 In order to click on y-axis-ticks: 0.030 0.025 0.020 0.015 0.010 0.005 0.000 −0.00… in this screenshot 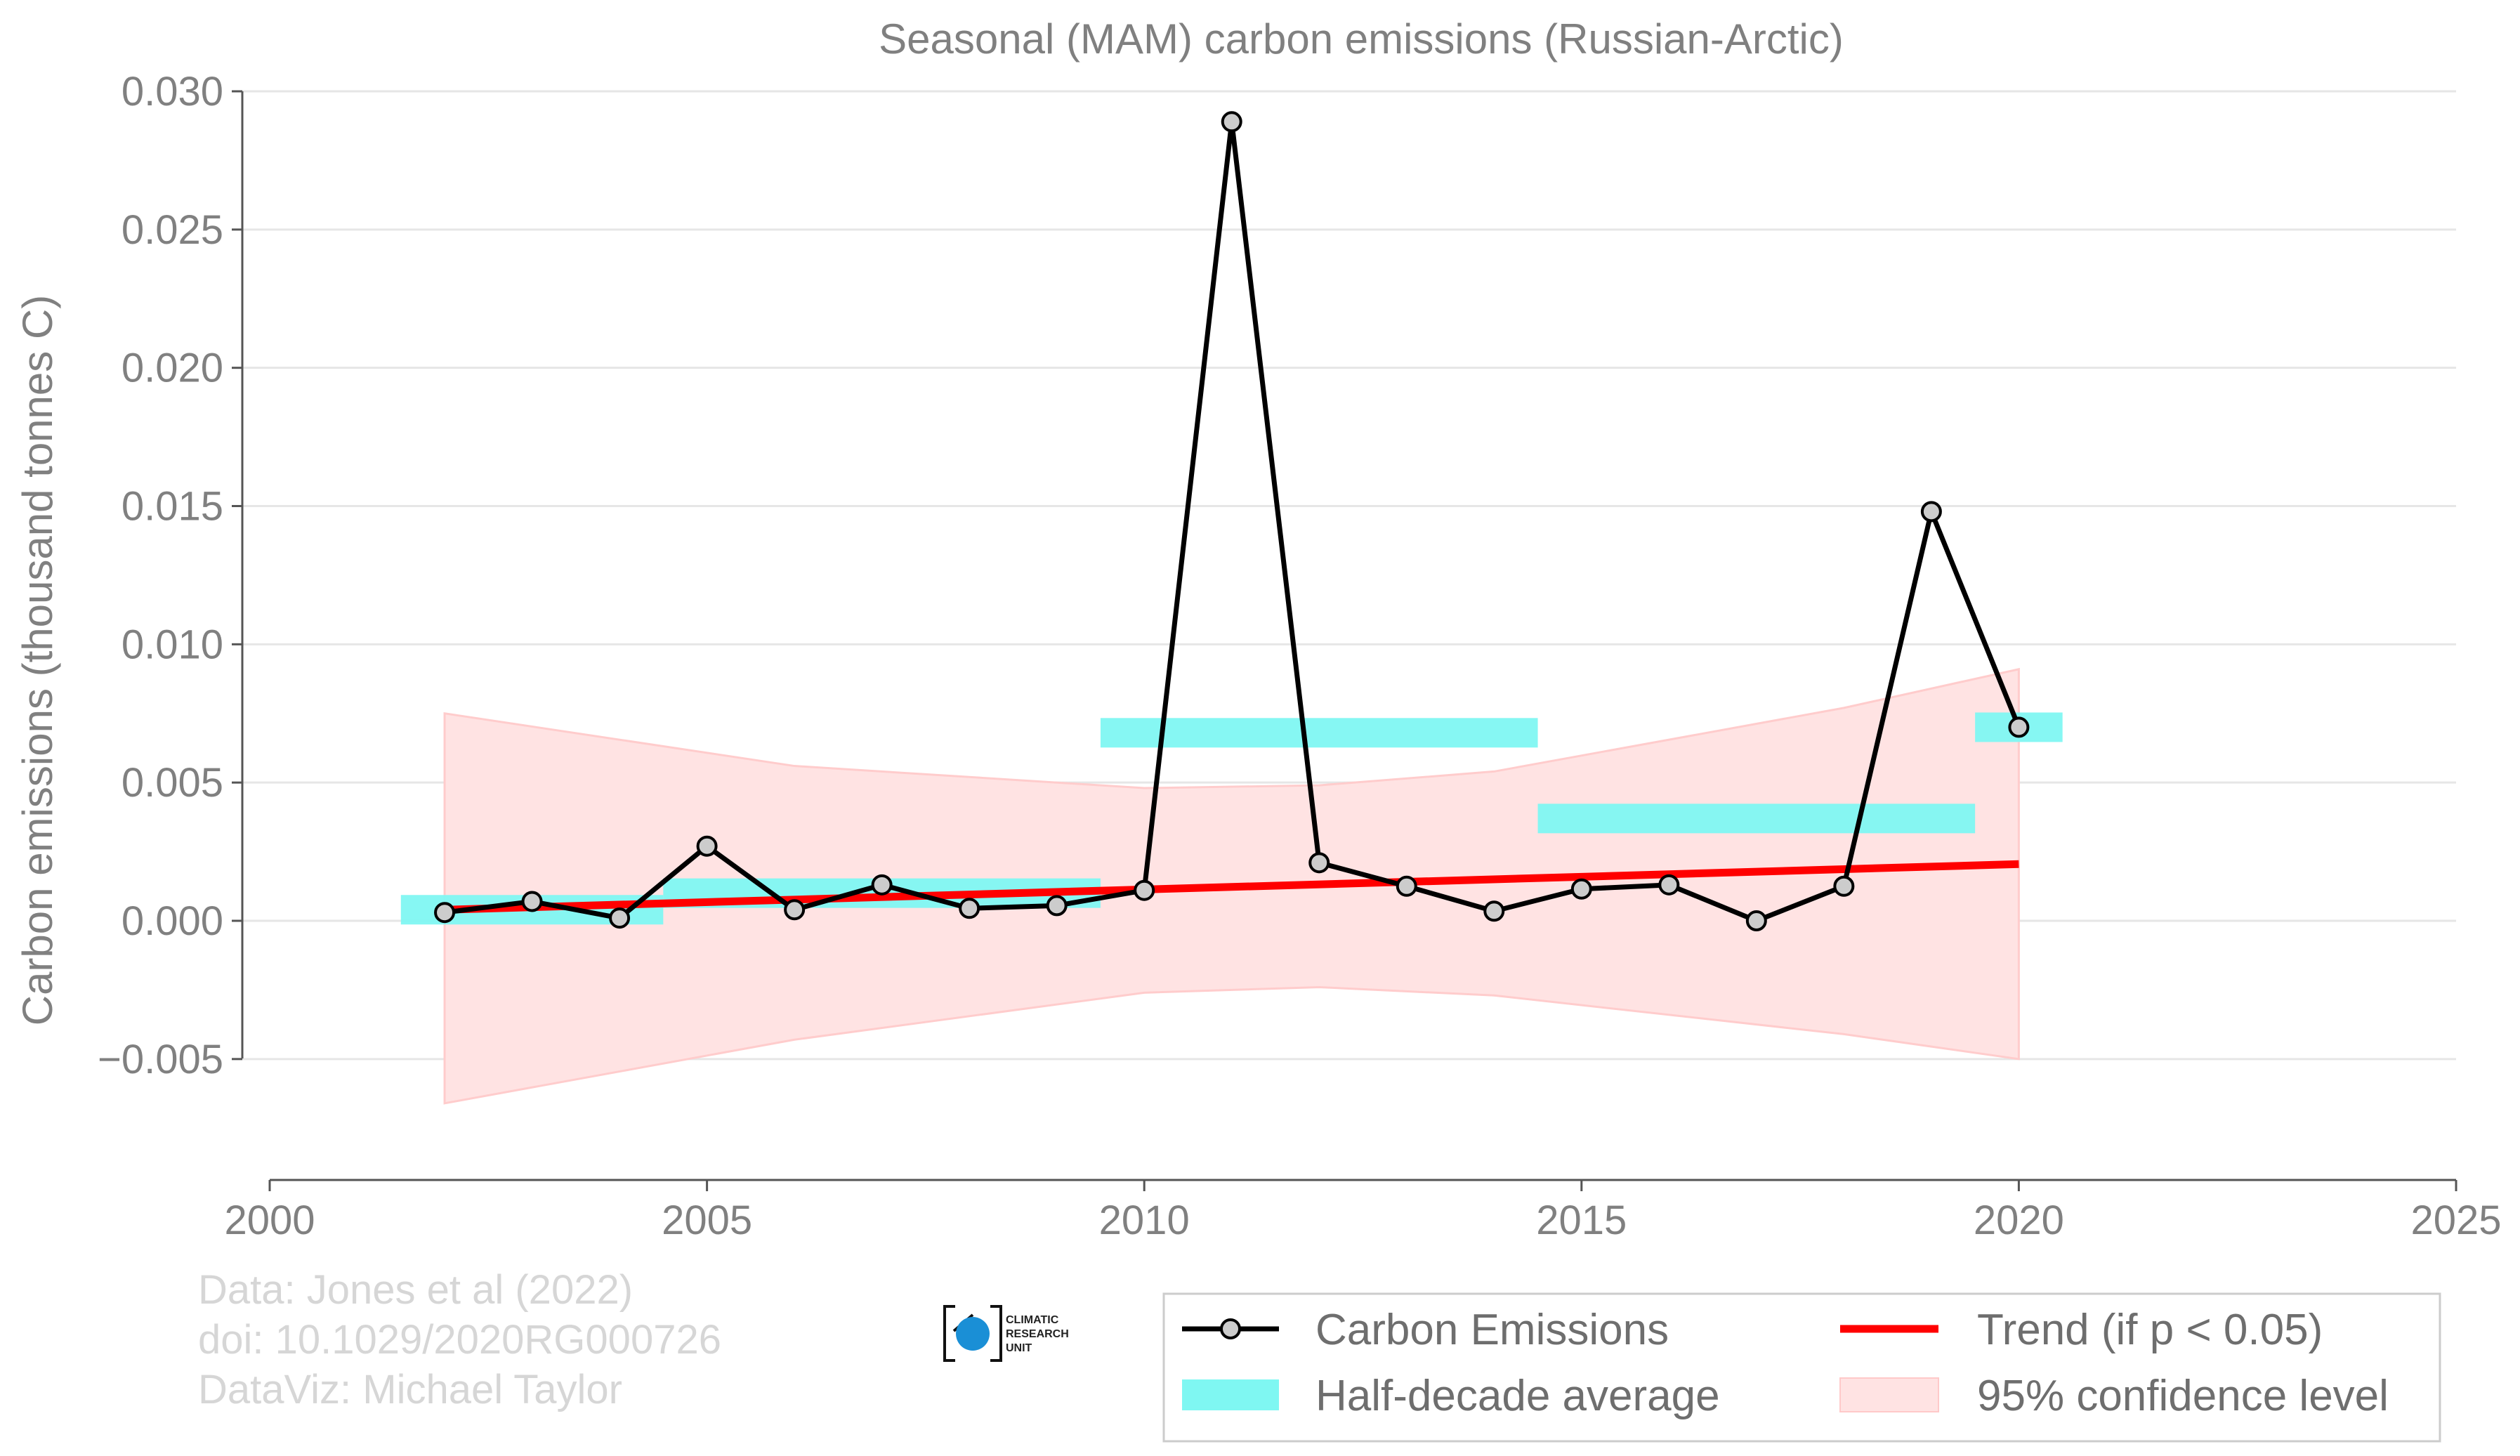, I will do `click(170, 575)`.